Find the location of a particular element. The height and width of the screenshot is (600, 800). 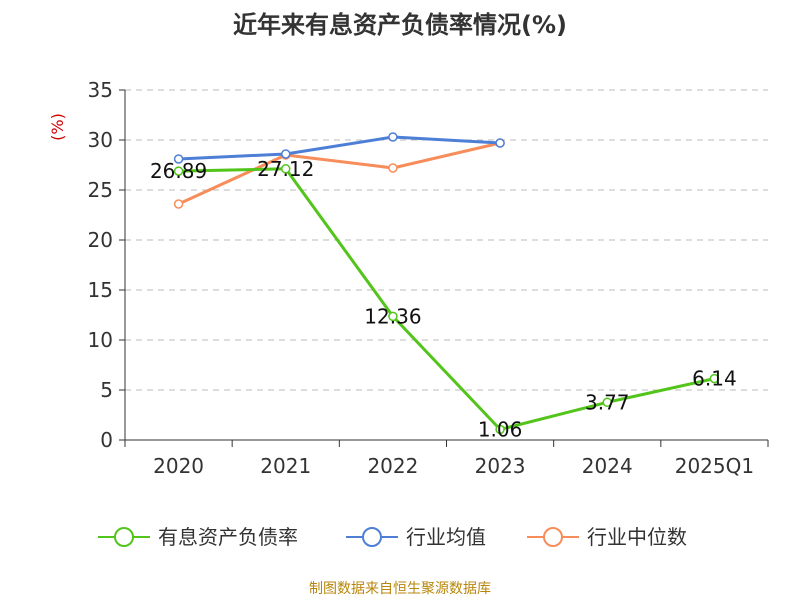

x-tick-label: 2021 is located at coordinates (285, 466).